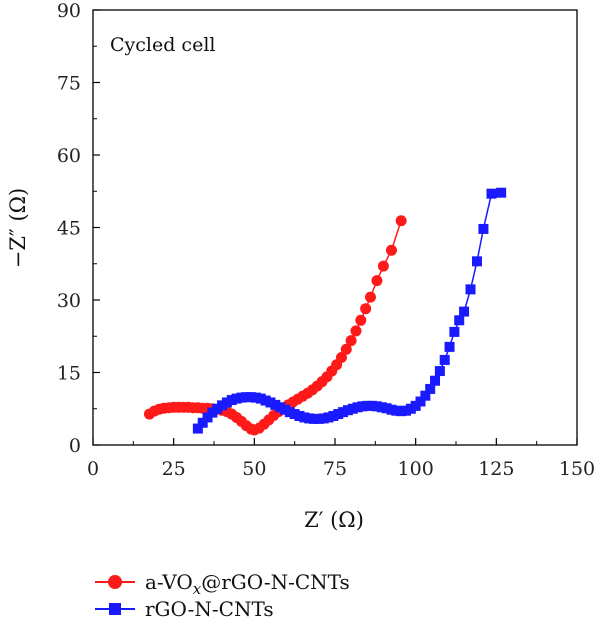  What do you see at coordinates (254, 469) in the screenshot?
I see `x-tick-label: 50` at bounding box center [254, 469].